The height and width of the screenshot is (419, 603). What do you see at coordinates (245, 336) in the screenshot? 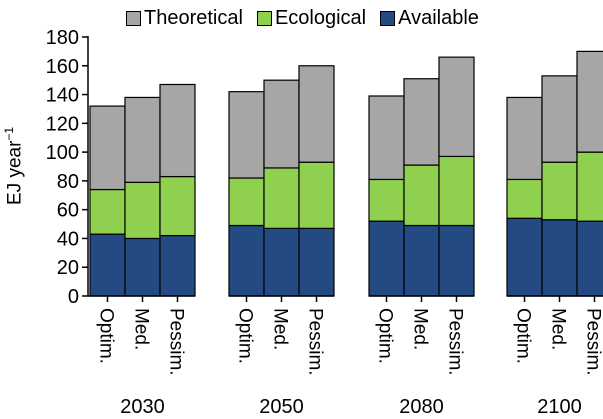
I see `x-tick-label-2050-optim: Optim.` at bounding box center [245, 336].